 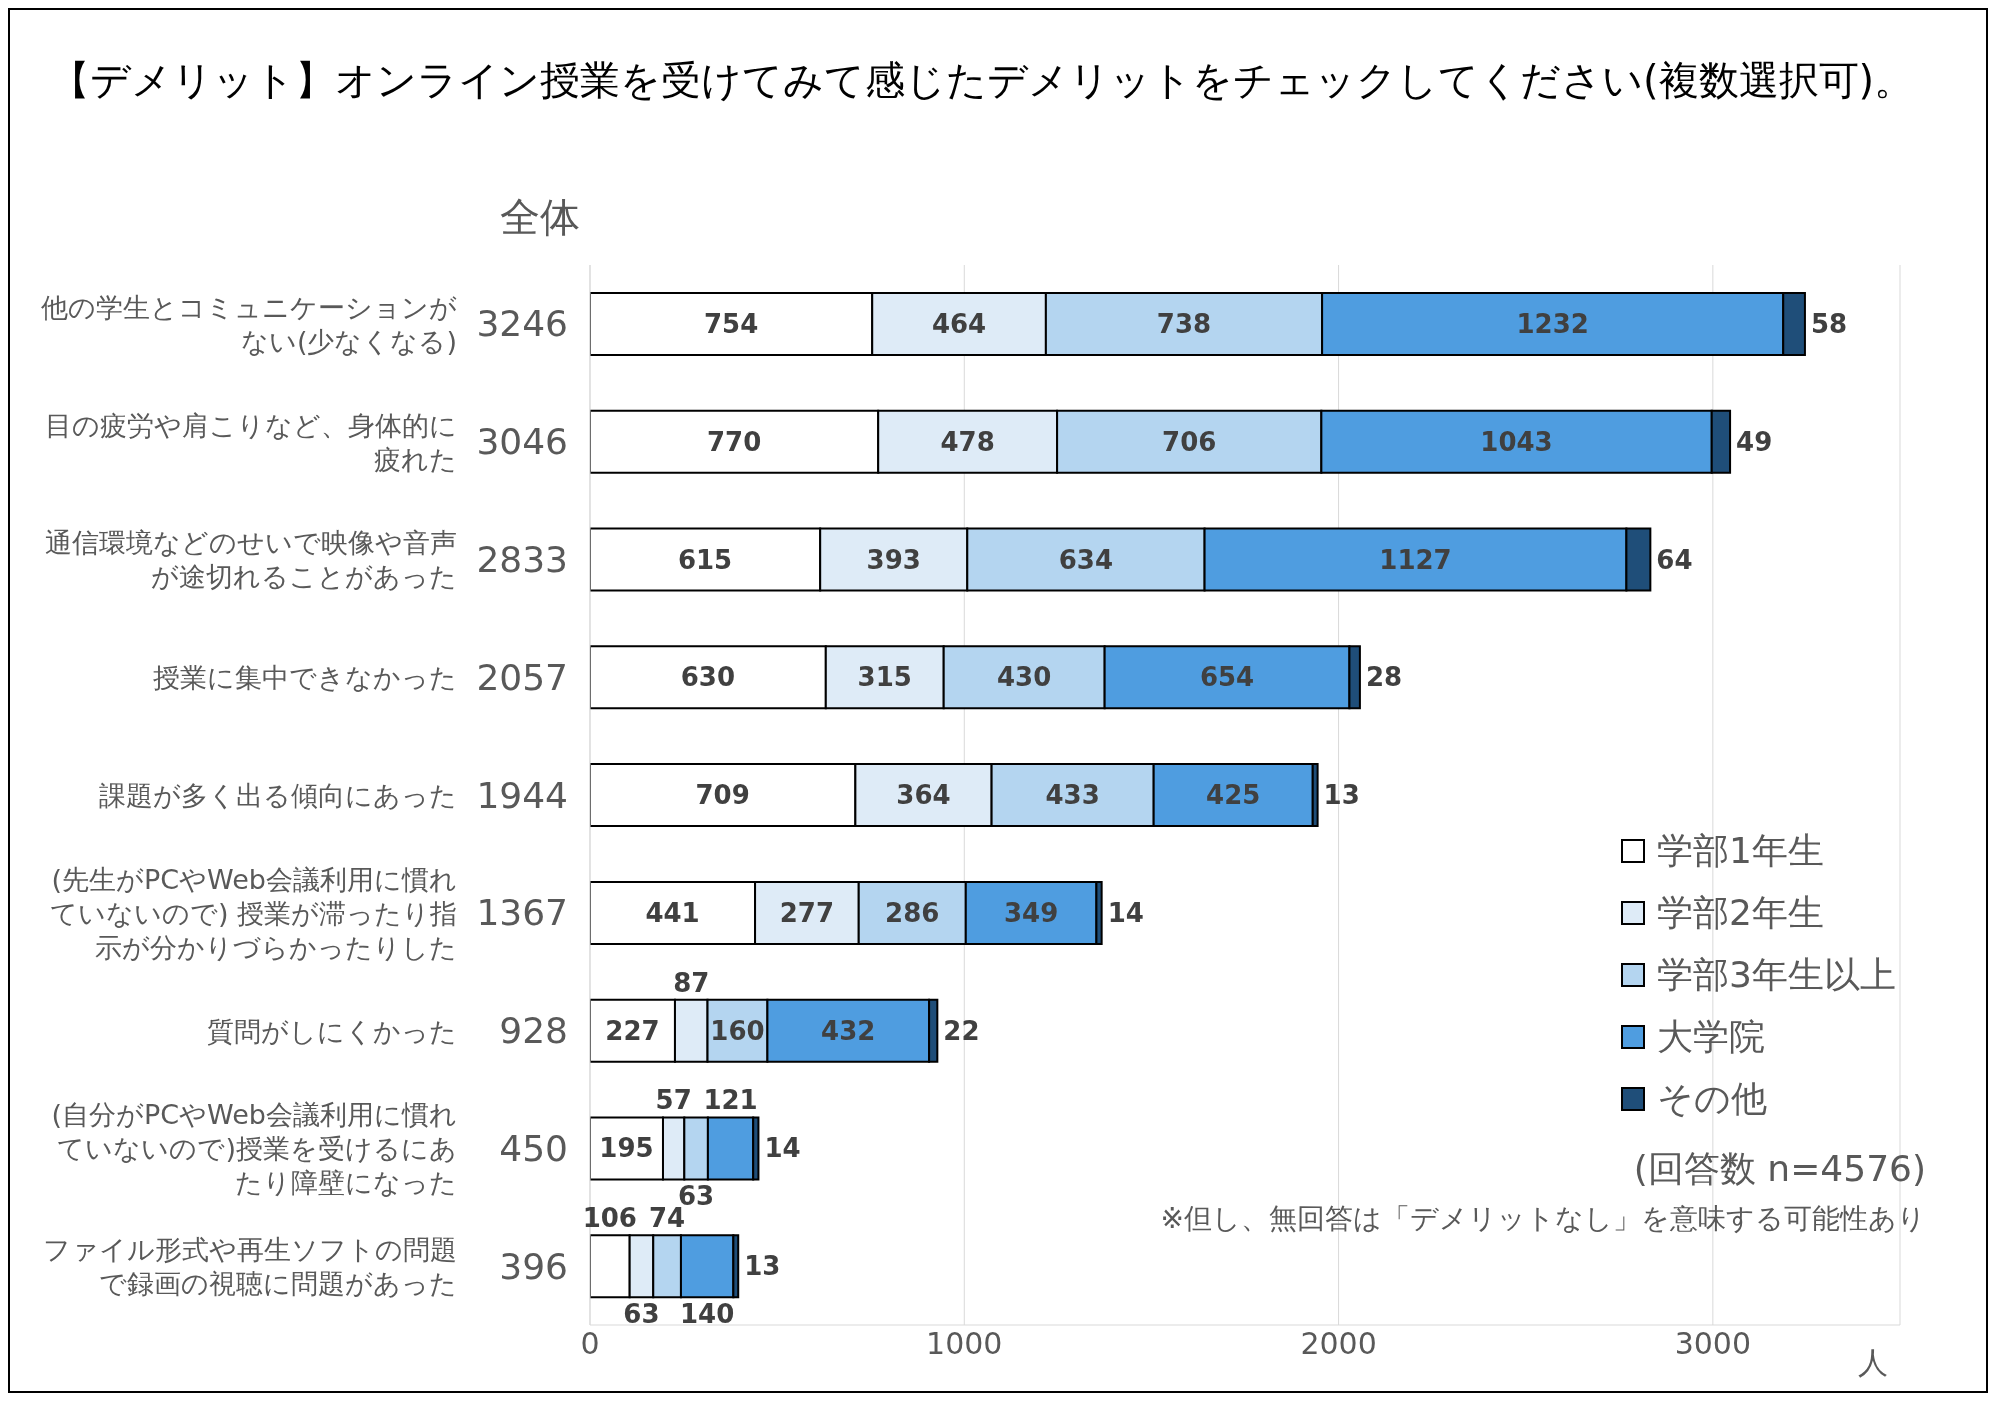 I want to click on y-tick-label: 授業に集中できなかった, so click(x=305, y=677).